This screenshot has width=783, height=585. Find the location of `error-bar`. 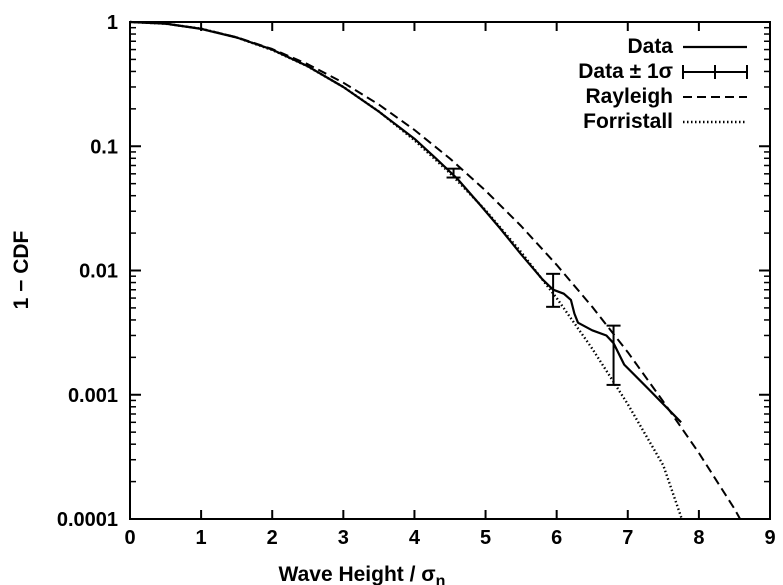

error-bar is located at coordinates (553, 290).